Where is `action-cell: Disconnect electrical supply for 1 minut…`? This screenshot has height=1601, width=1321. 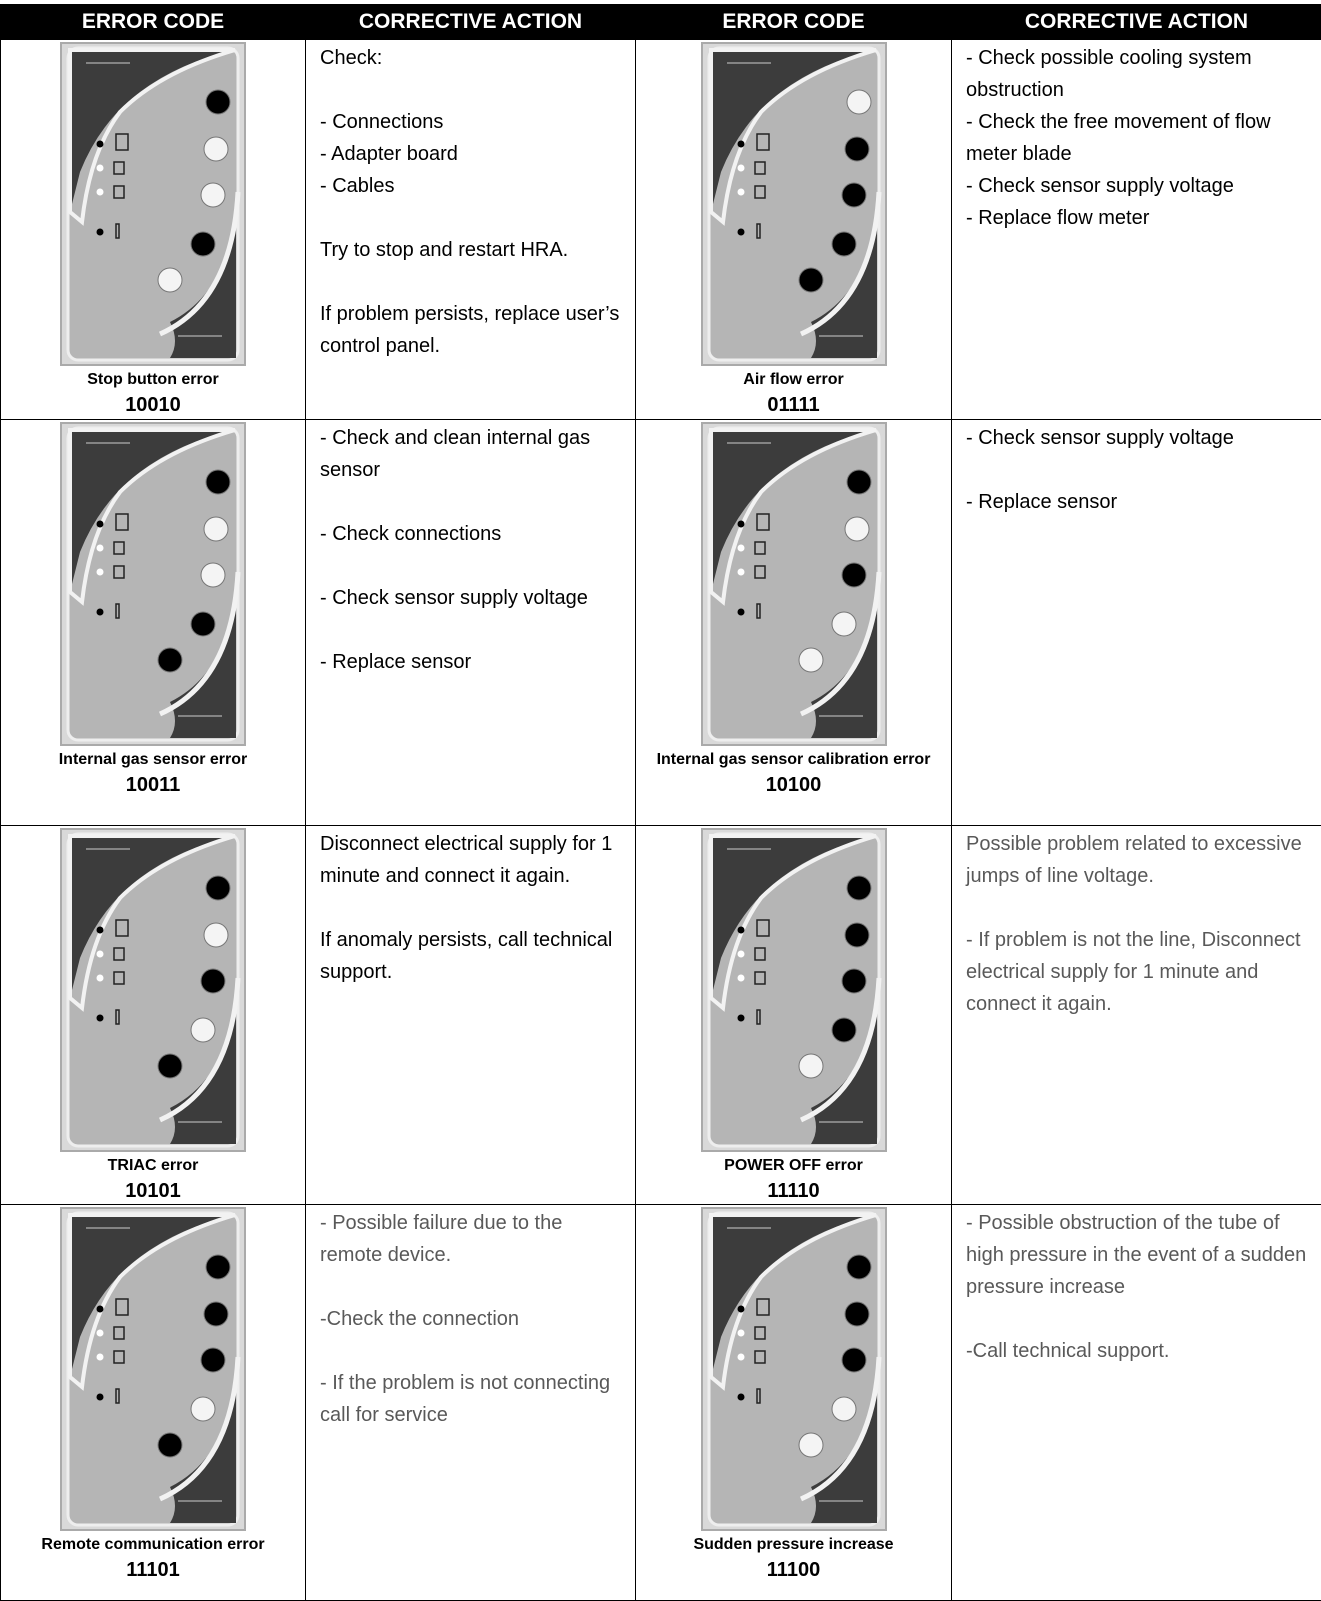 action-cell: Disconnect electrical supply for 1 minut… is located at coordinates (471, 1015).